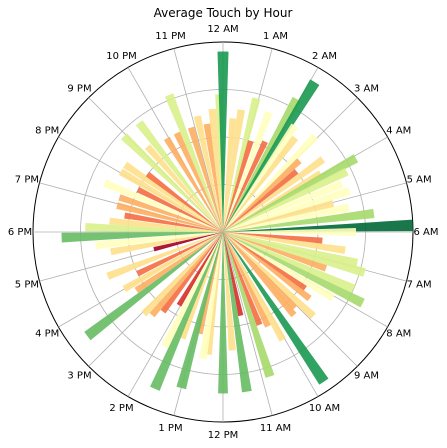 This screenshot has width=447, height=448. I want to click on angular-tick-label: 10 PM, so click(121, 56).